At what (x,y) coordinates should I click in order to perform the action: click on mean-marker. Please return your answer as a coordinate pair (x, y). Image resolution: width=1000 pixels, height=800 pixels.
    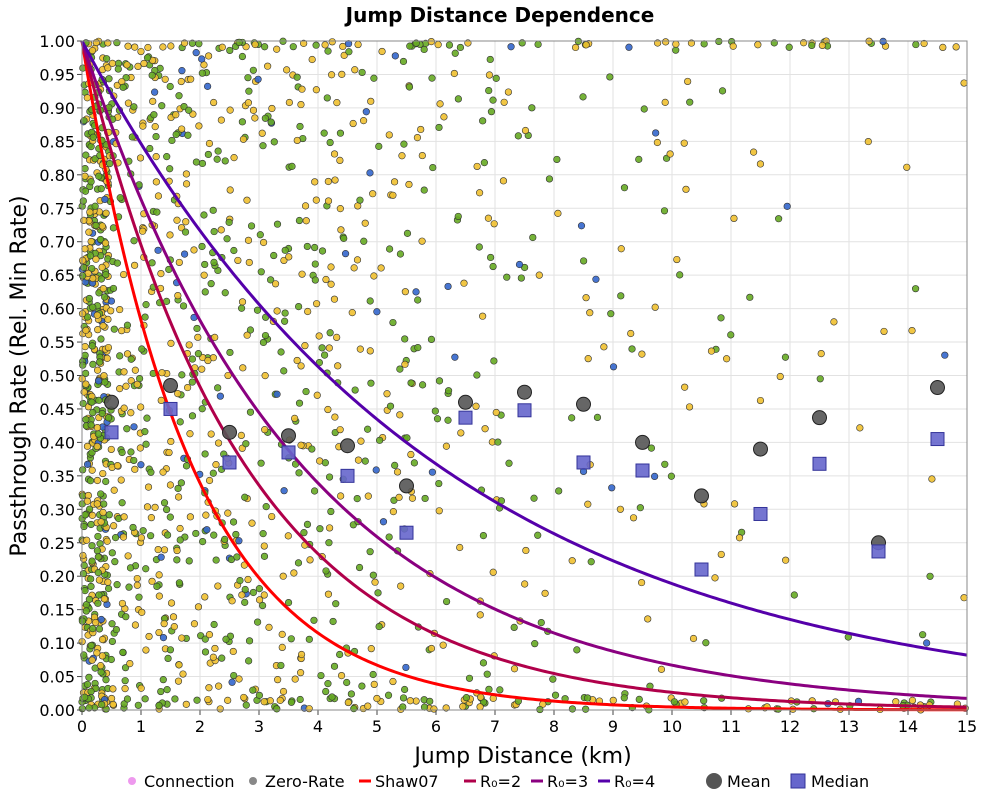
    Looking at the image, I should click on (583, 404).